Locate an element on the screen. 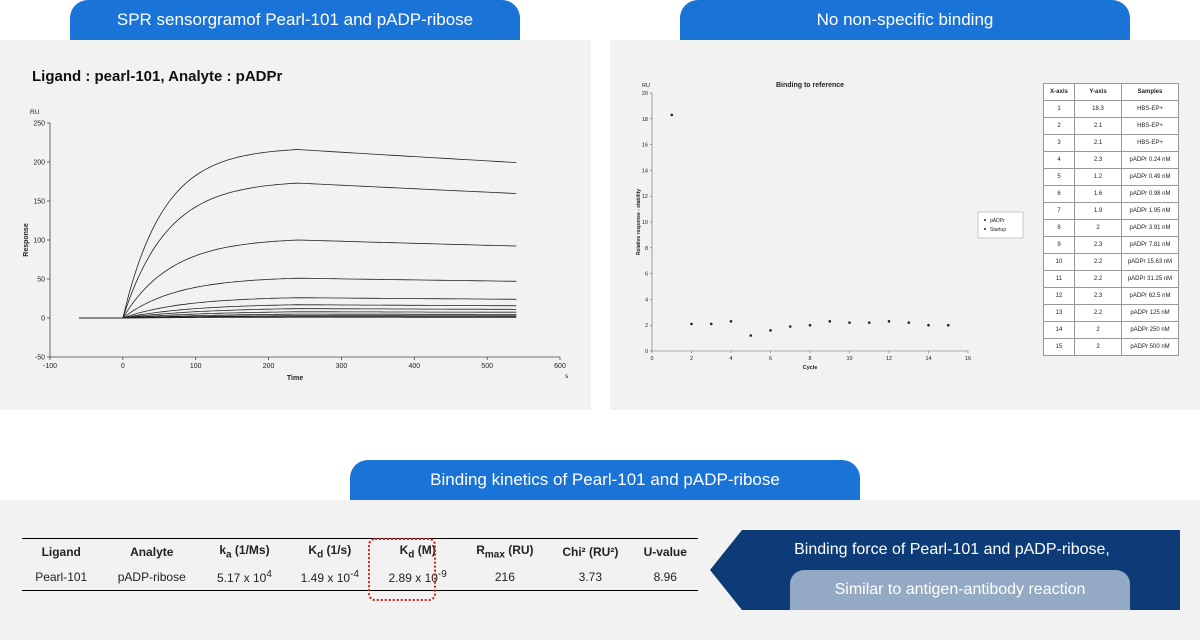  table-row: 1 18.3 HBS-EP+ is located at coordinates (1111, 109).